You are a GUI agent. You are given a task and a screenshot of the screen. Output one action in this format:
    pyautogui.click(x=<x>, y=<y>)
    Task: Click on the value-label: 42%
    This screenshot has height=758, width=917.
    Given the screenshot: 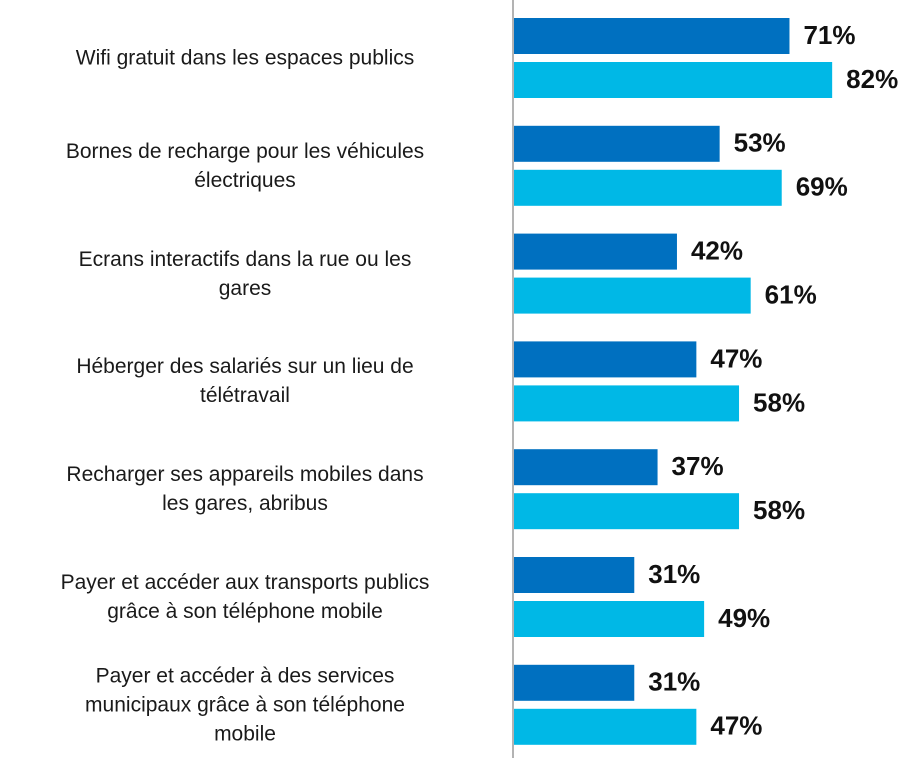 What is the action you would take?
    pyautogui.click(x=717, y=250)
    